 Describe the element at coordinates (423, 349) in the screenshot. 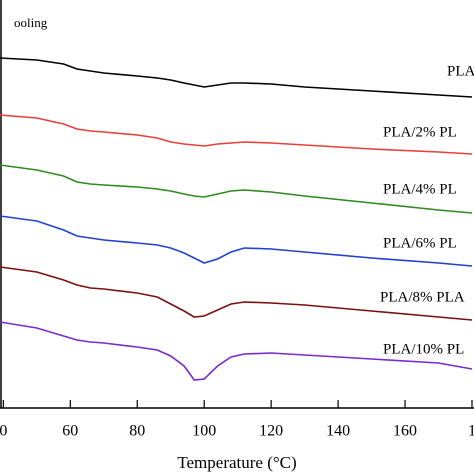

I see `series-label: PLA/10% PL` at that location.